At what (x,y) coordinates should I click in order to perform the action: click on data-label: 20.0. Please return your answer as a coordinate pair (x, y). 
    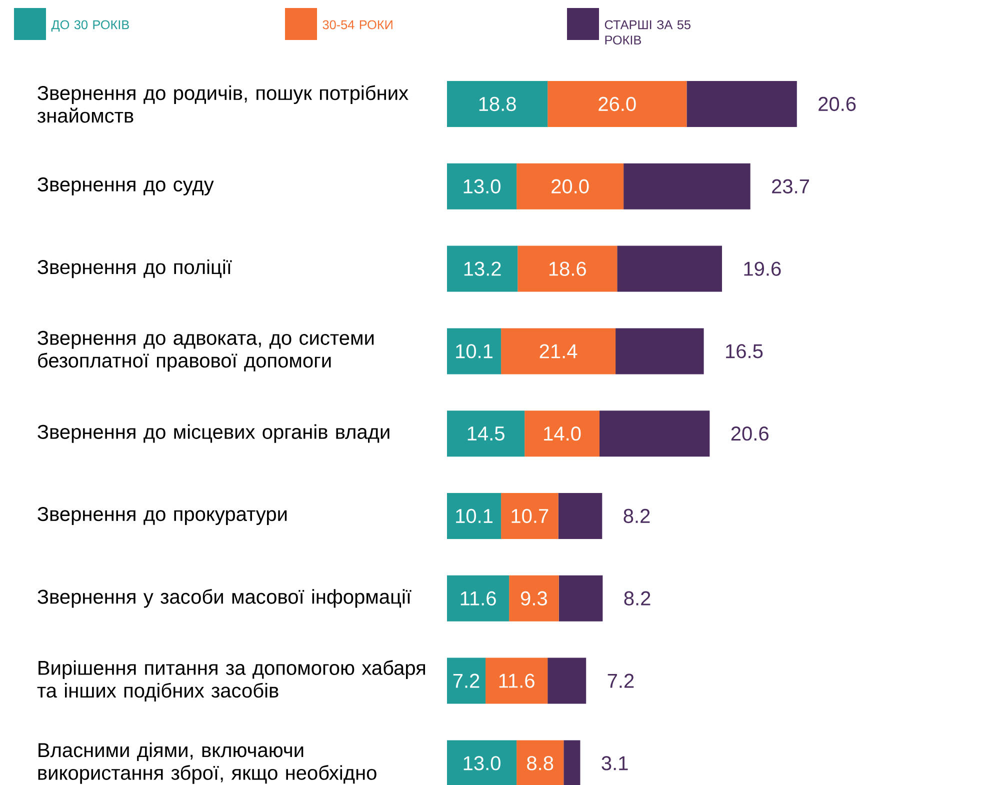
    Looking at the image, I should click on (570, 186).